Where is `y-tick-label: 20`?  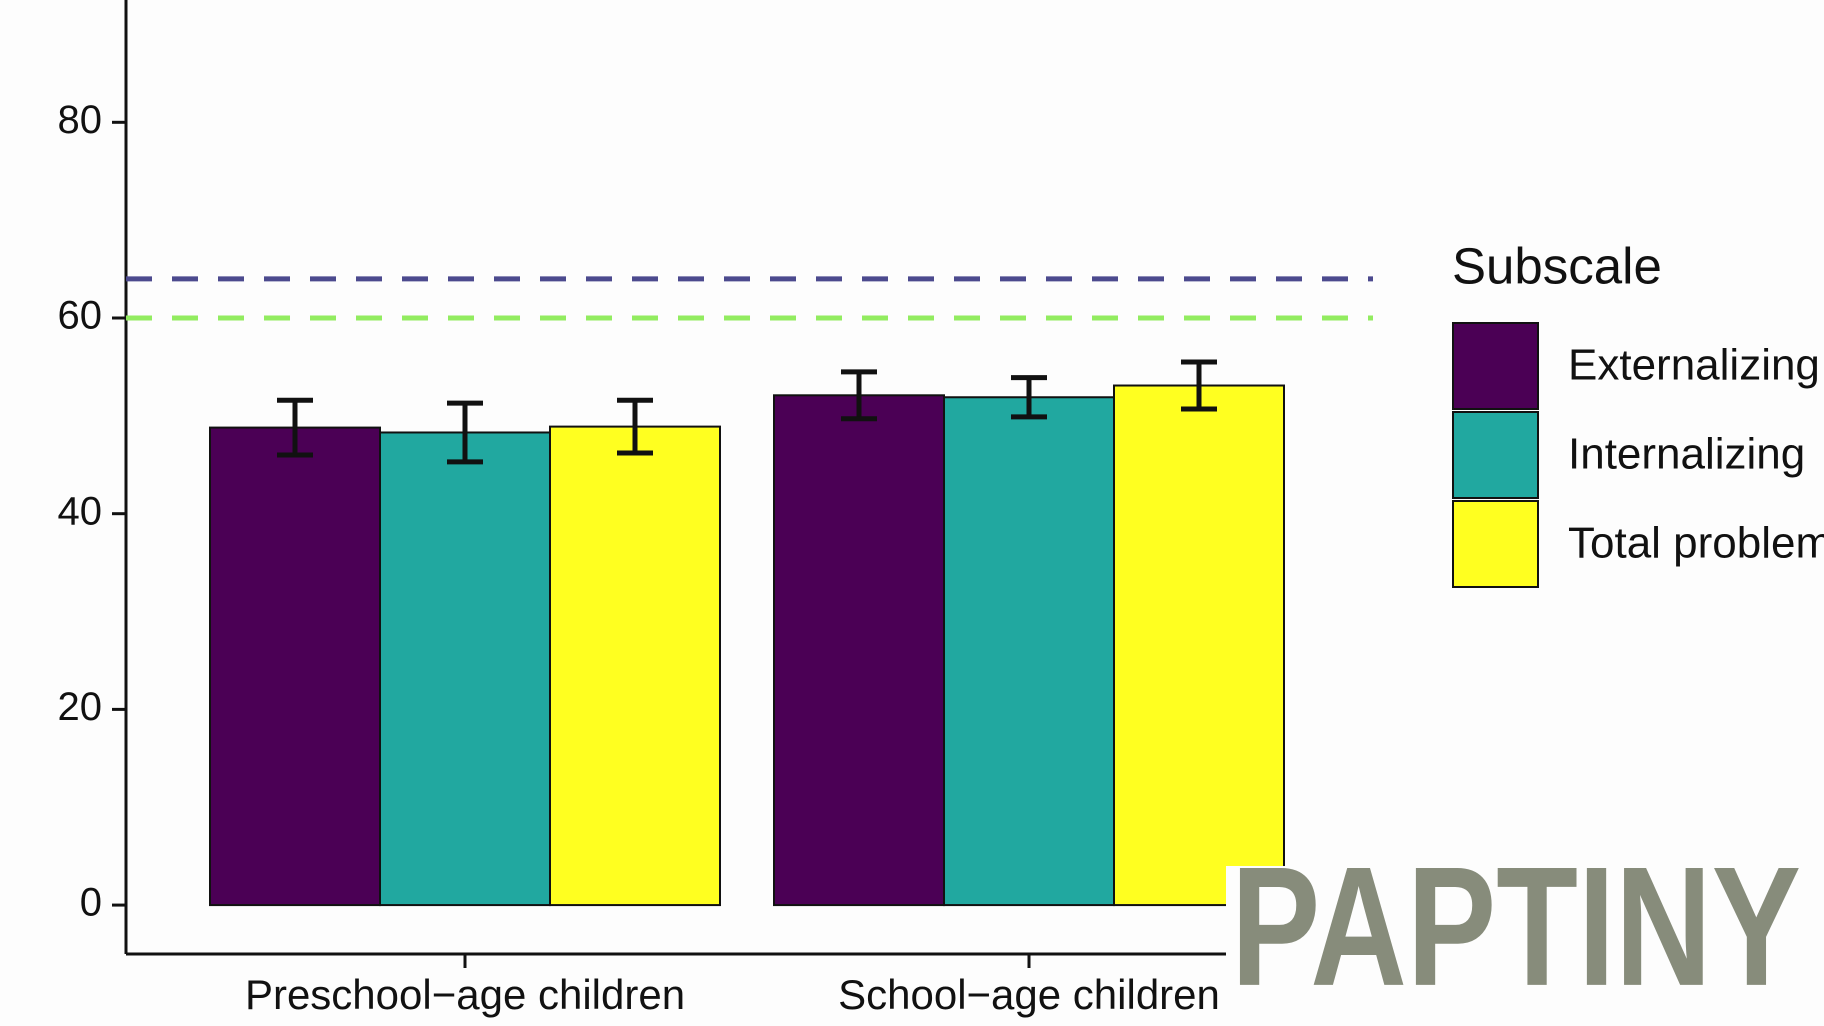
y-tick-label: 20 is located at coordinates (80, 707).